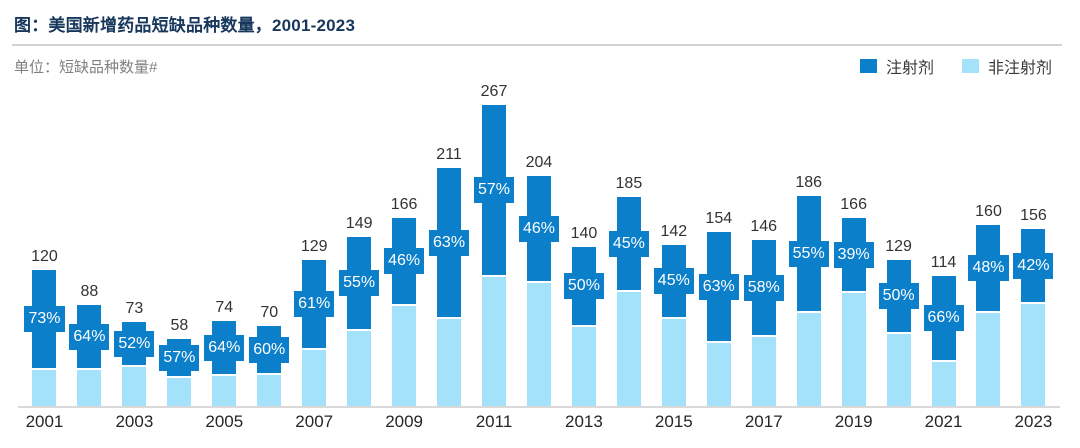 The image size is (1080, 448). I want to click on bar-group: 58 57%, so click(179, 259).